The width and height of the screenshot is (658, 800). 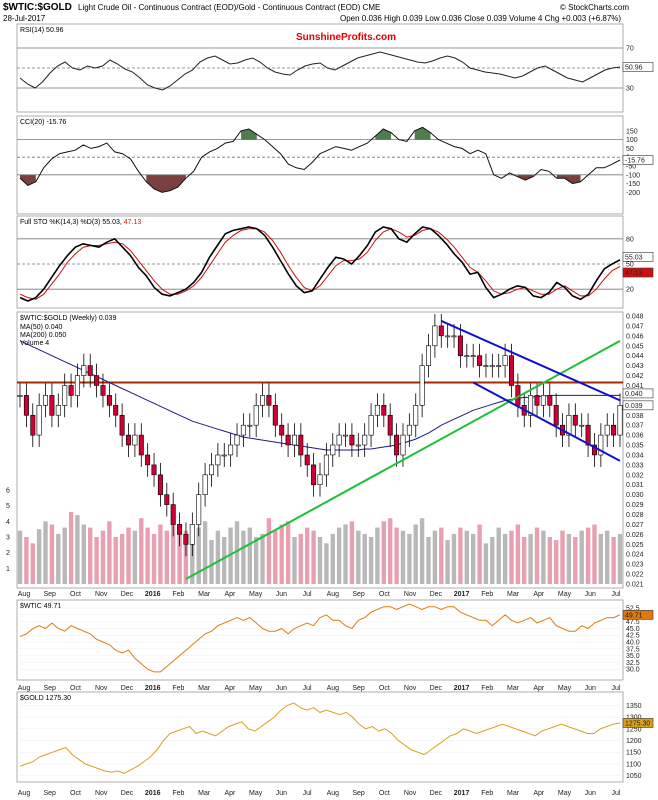 What do you see at coordinates (638, 160) in the screenshot?
I see `cci-value-tag-box` at bounding box center [638, 160].